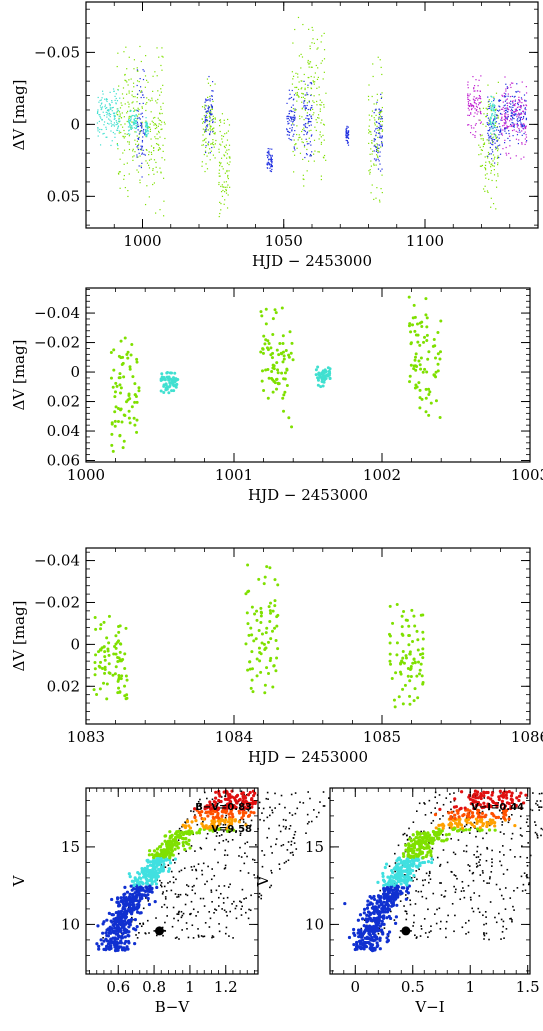 The width and height of the screenshot is (543, 1031). What do you see at coordinates (276, 374) in the screenshot?
I see `data-points` at bounding box center [276, 374].